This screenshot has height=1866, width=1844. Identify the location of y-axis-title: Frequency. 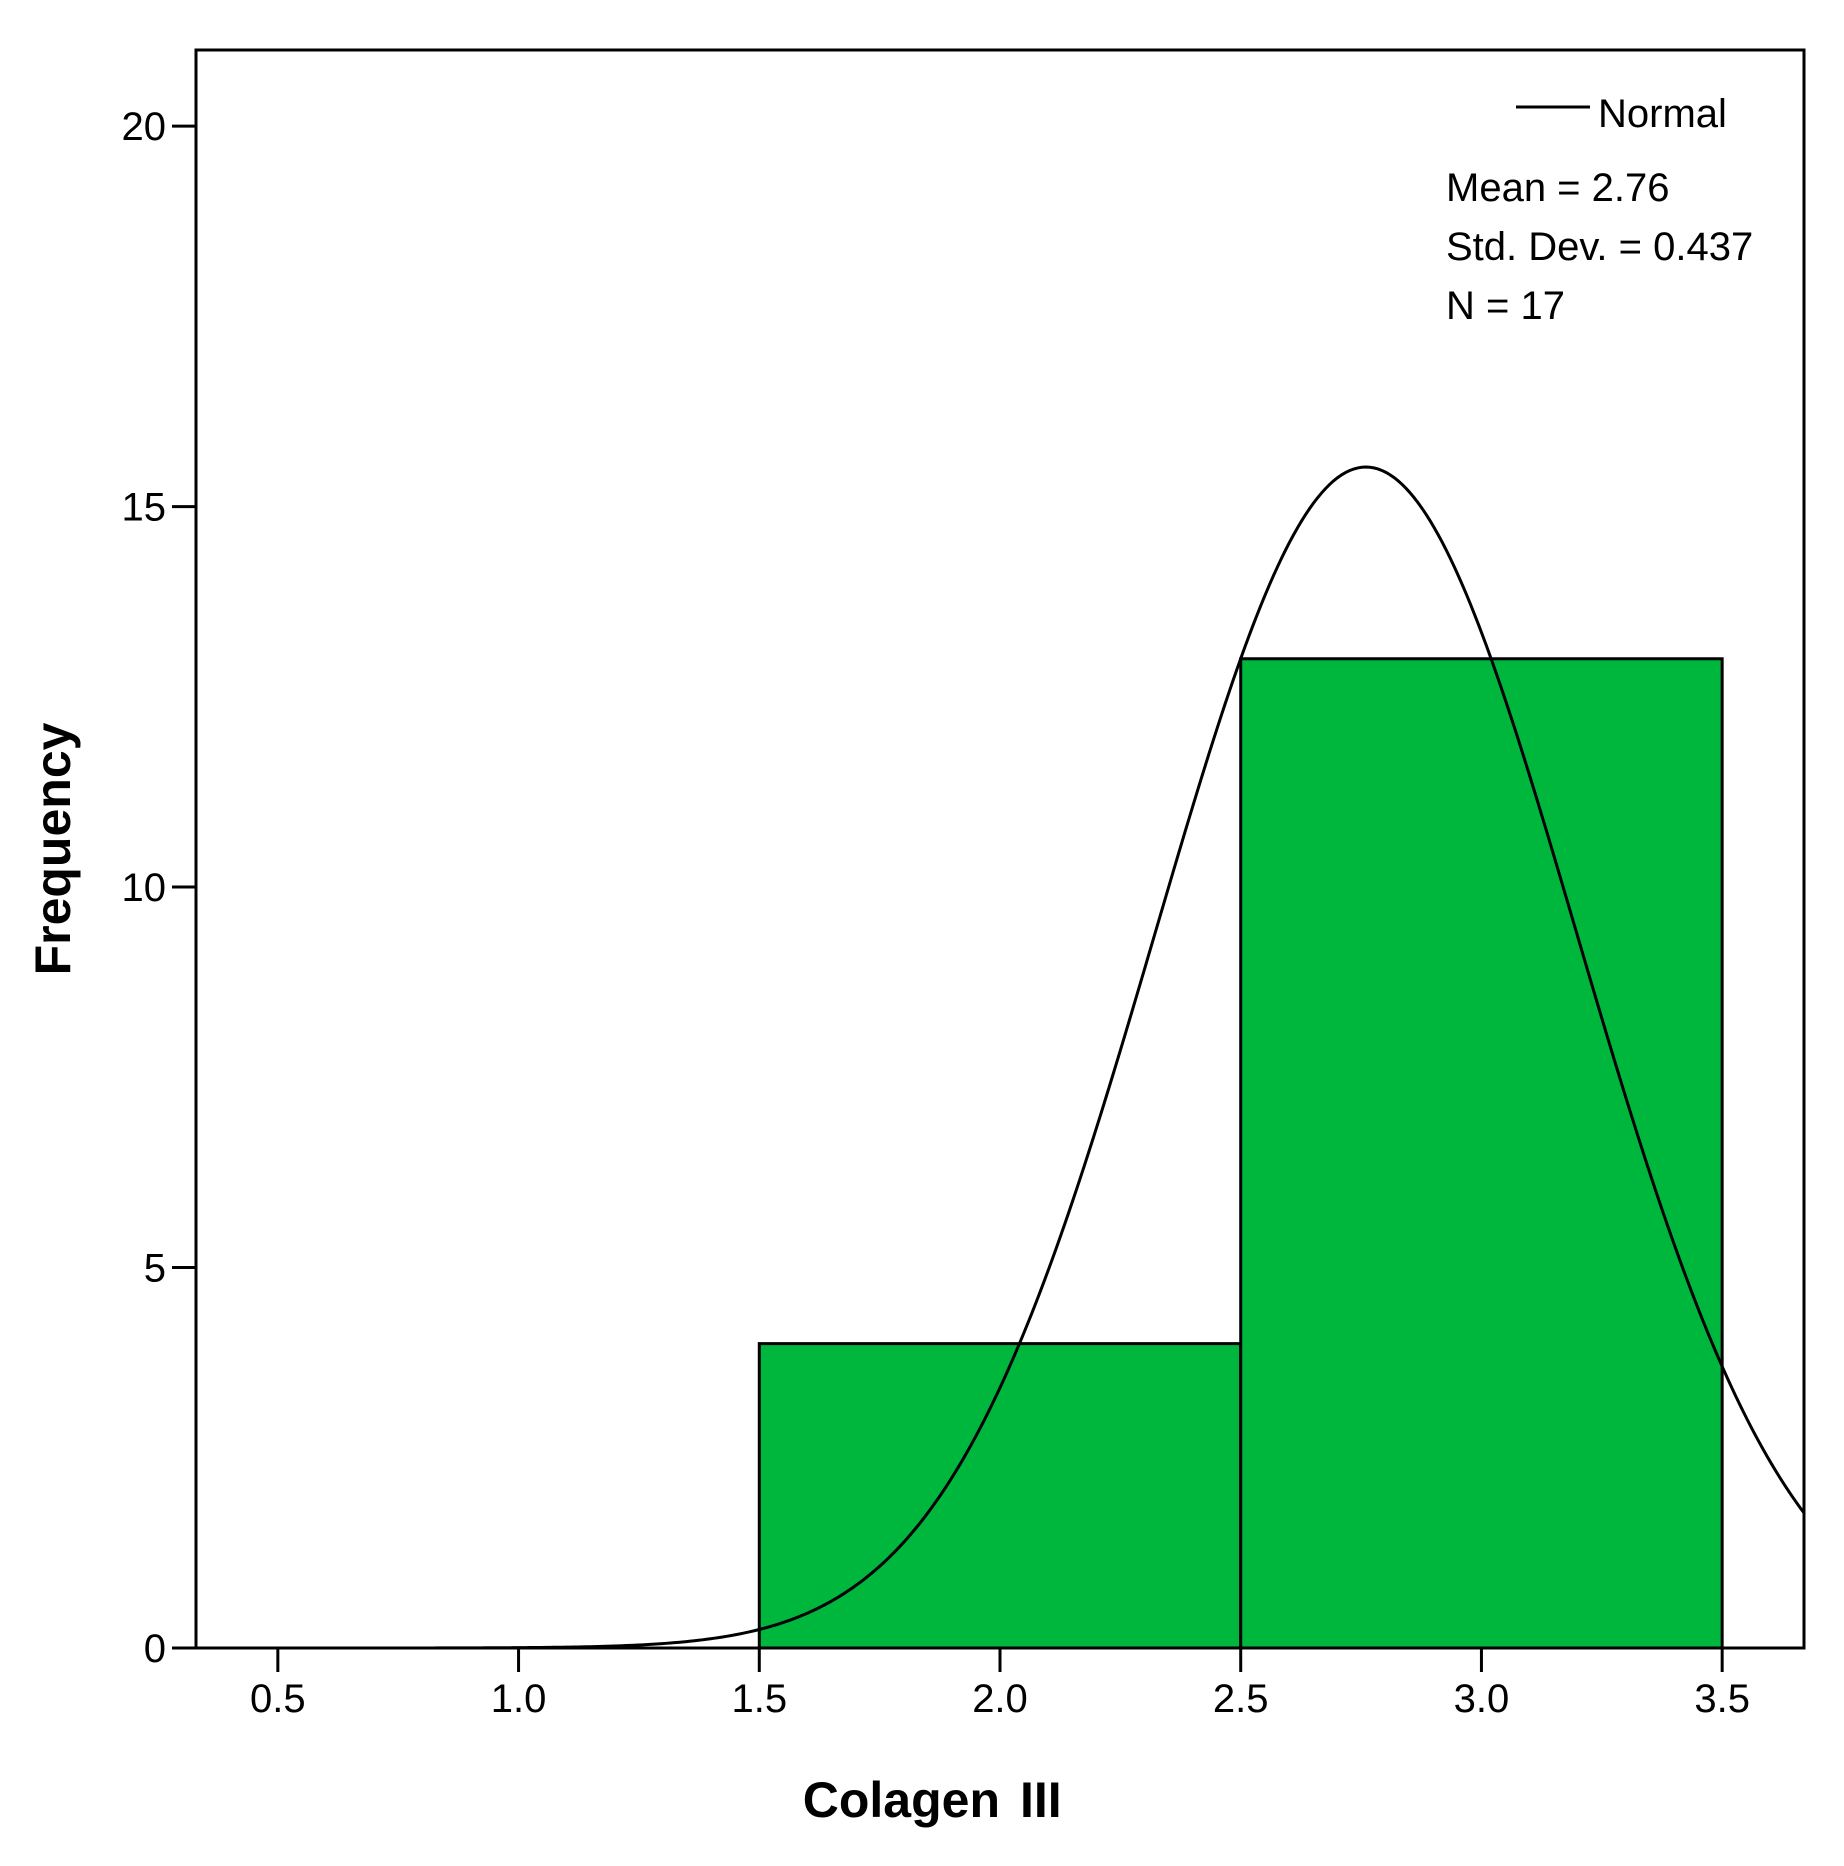
(53, 848).